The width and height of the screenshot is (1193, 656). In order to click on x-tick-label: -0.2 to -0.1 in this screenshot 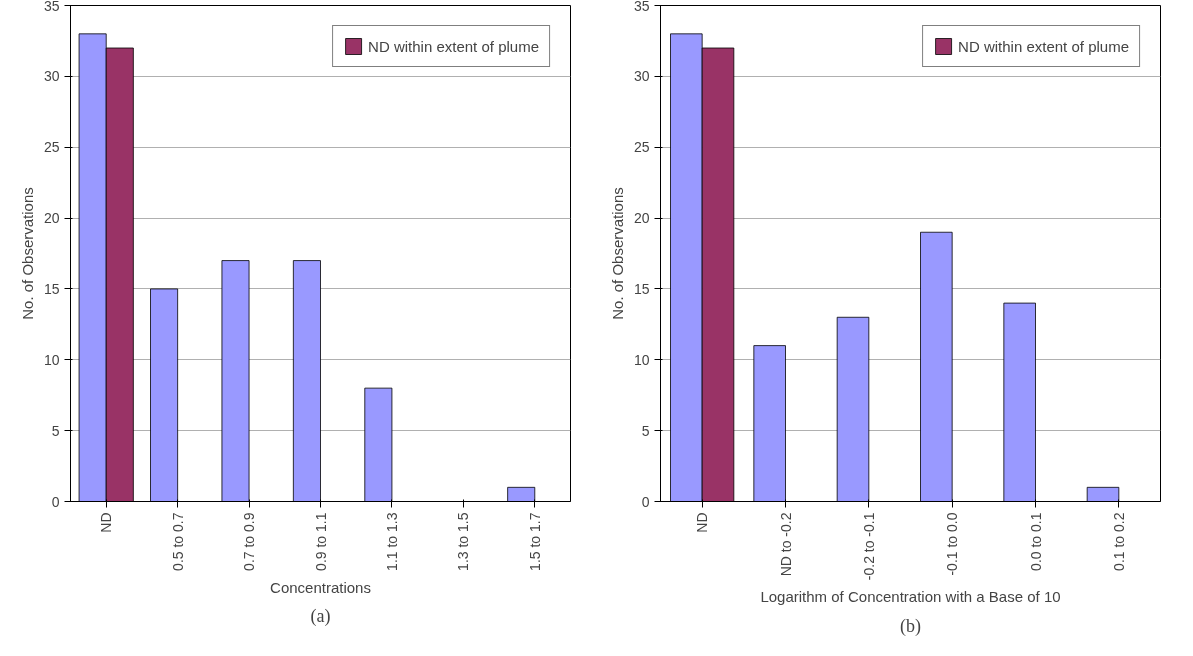, I will do `click(868, 546)`.